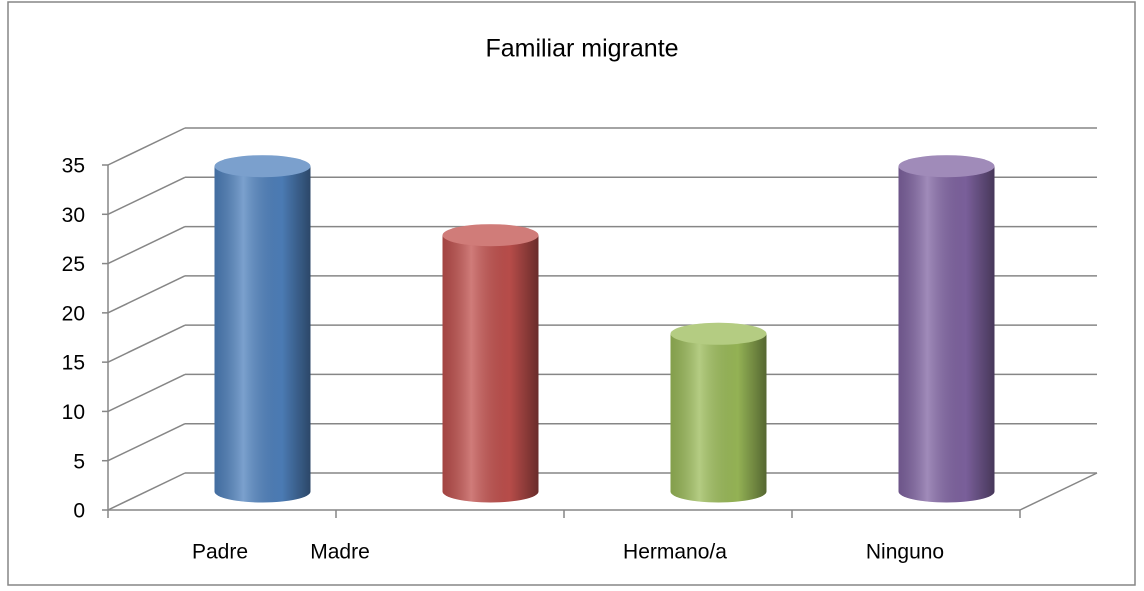  What do you see at coordinates (73, 313) in the screenshot?
I see `y-tick-label: 20` at bounding box center [73, 313].